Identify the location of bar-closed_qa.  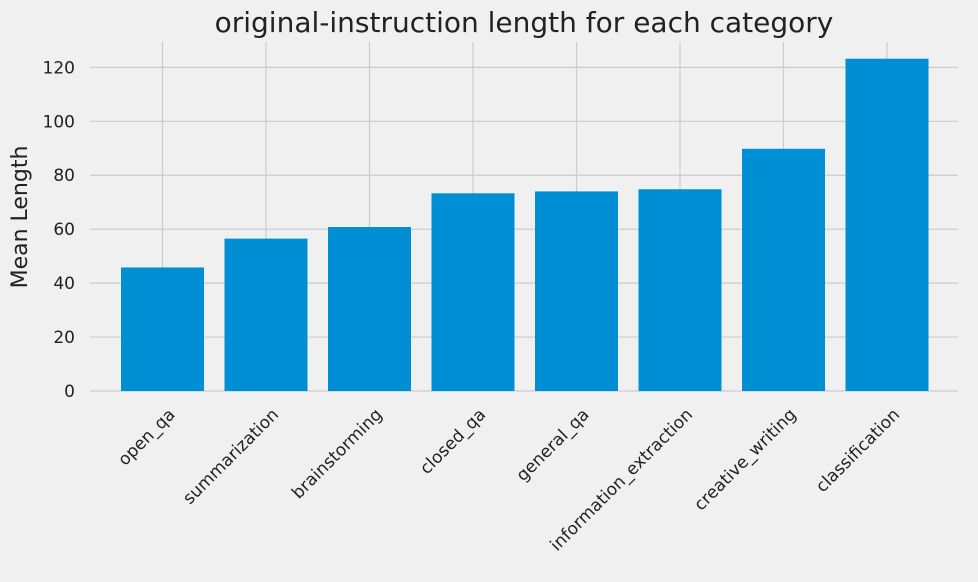
(473, 292).